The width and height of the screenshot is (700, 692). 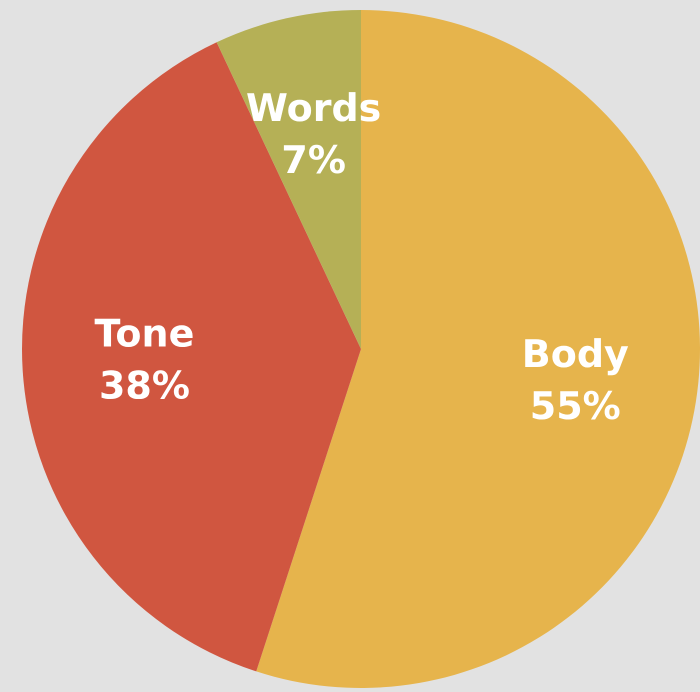 I want to click on data-label: 55%, so click(x=575, y=406).